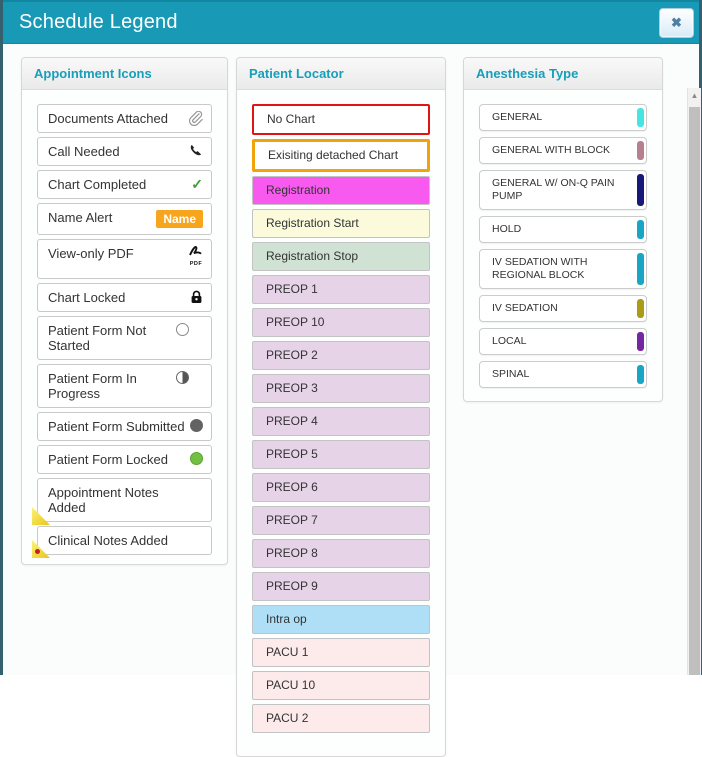  What do you see at coordinates (97, 184) in the screenshot?
I see `legend-item-label: Chart Completed` at bounding box center [97, 184].